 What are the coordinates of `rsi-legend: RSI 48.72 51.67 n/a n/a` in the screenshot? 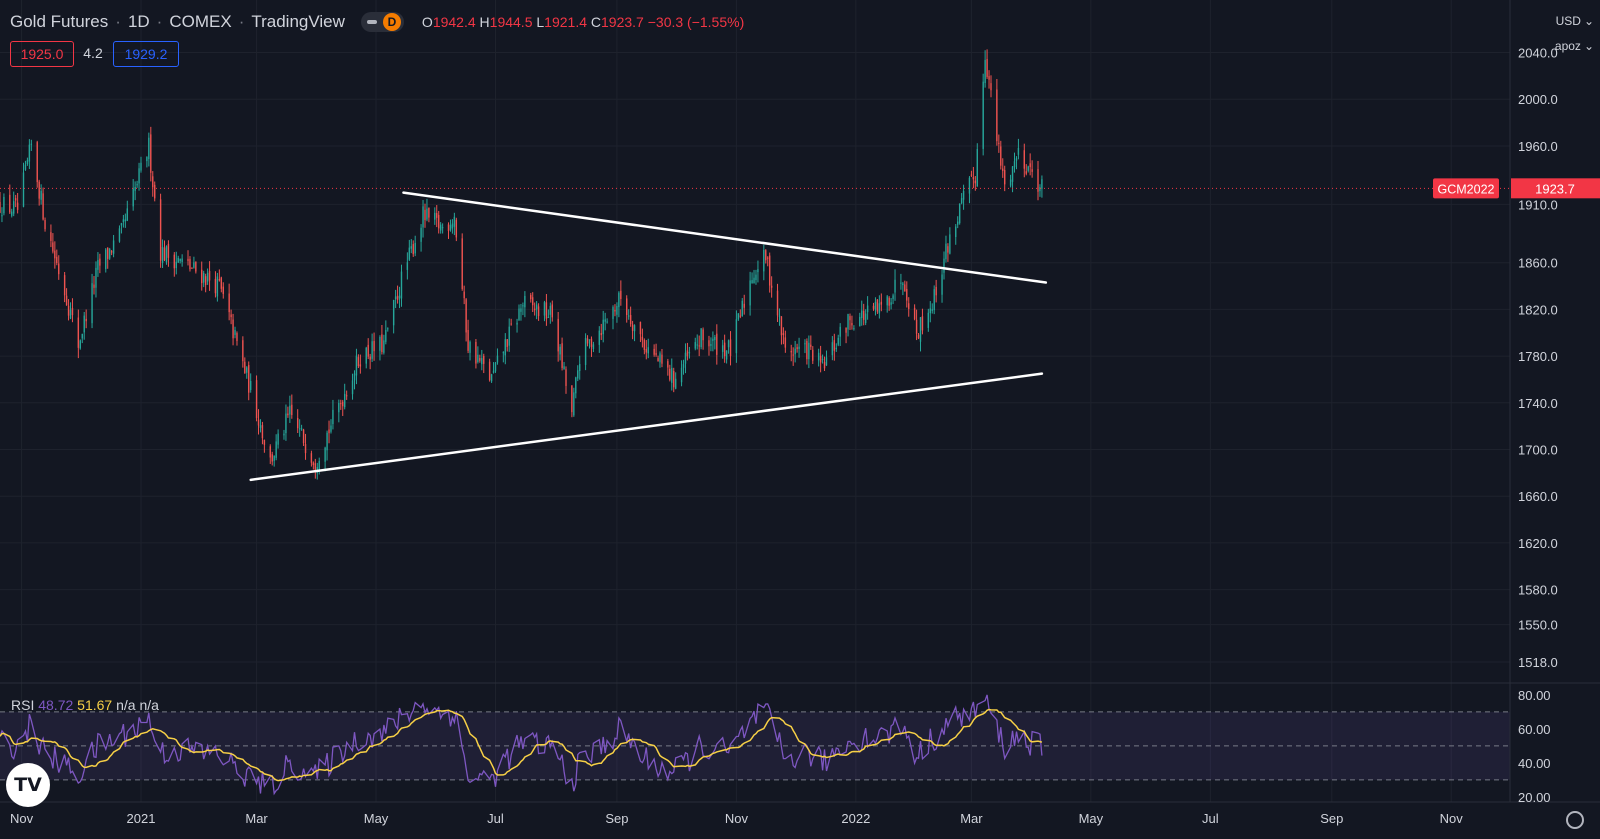 It's located at (85, 705).